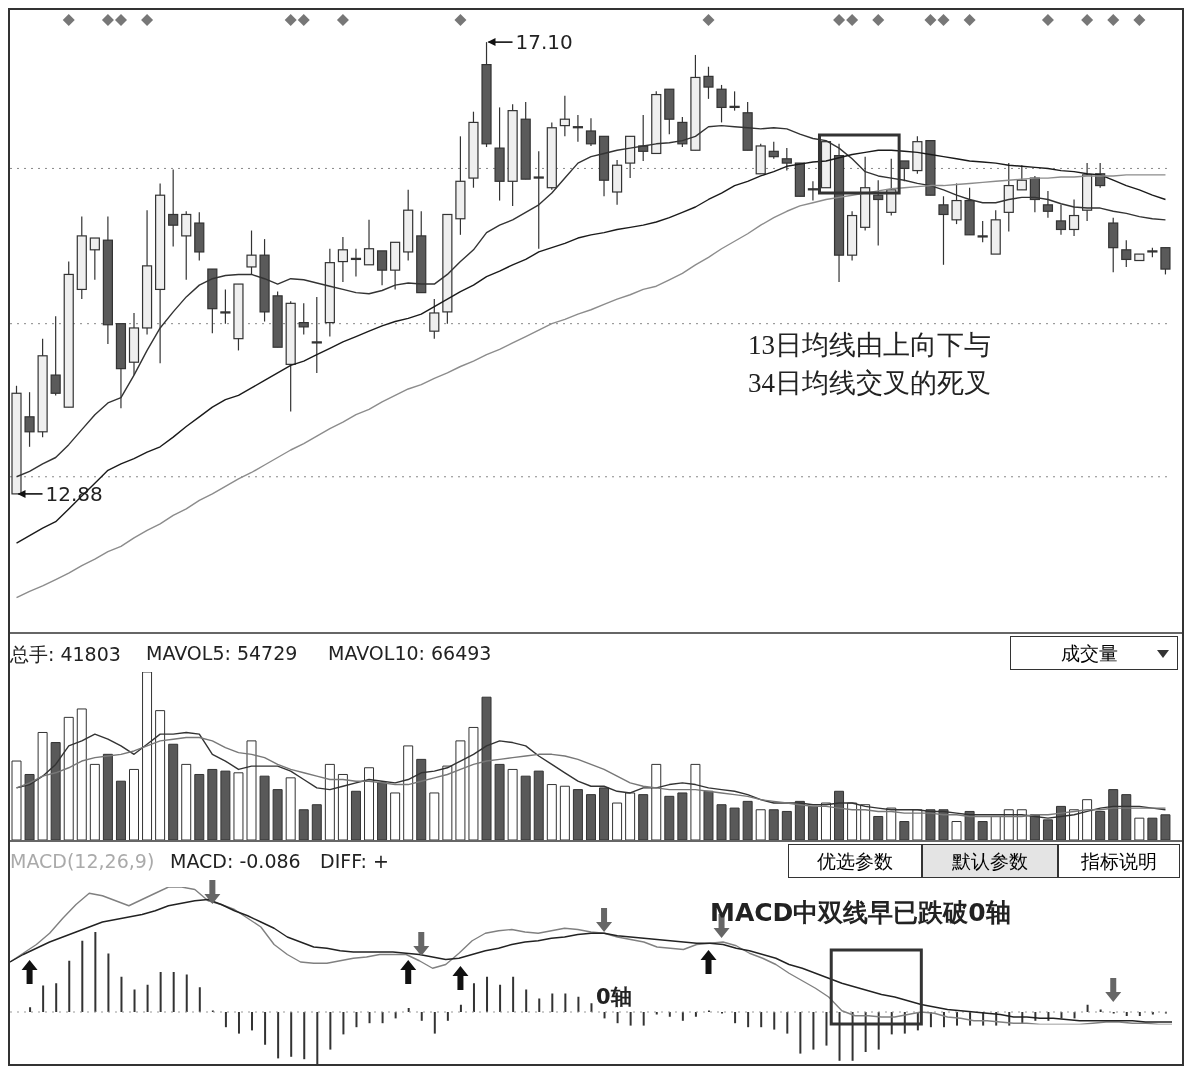 The image size is (1190, 1070). I want to click on text: 默认参数, so click(990, 861).